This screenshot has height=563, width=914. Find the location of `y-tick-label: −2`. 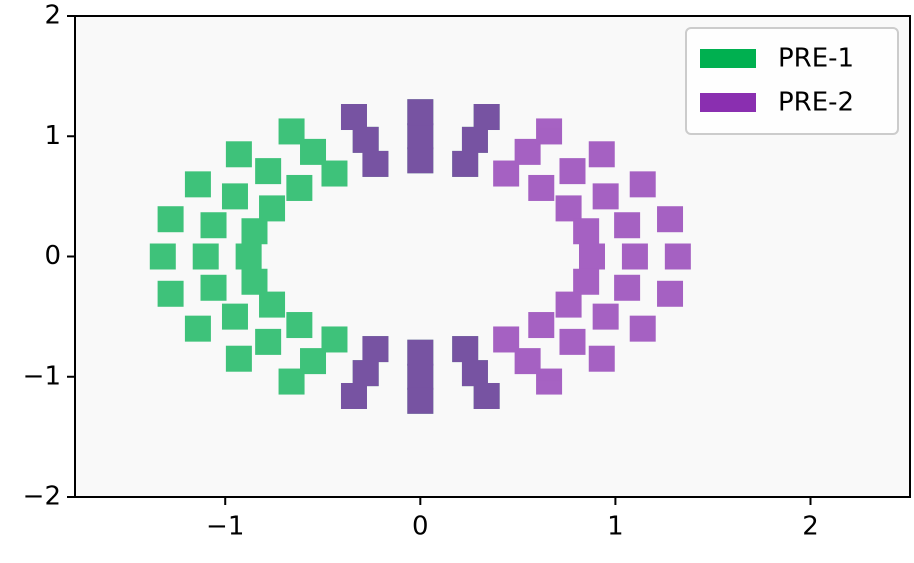

y-tick-label: −2 is located at coordinates (42, 497).